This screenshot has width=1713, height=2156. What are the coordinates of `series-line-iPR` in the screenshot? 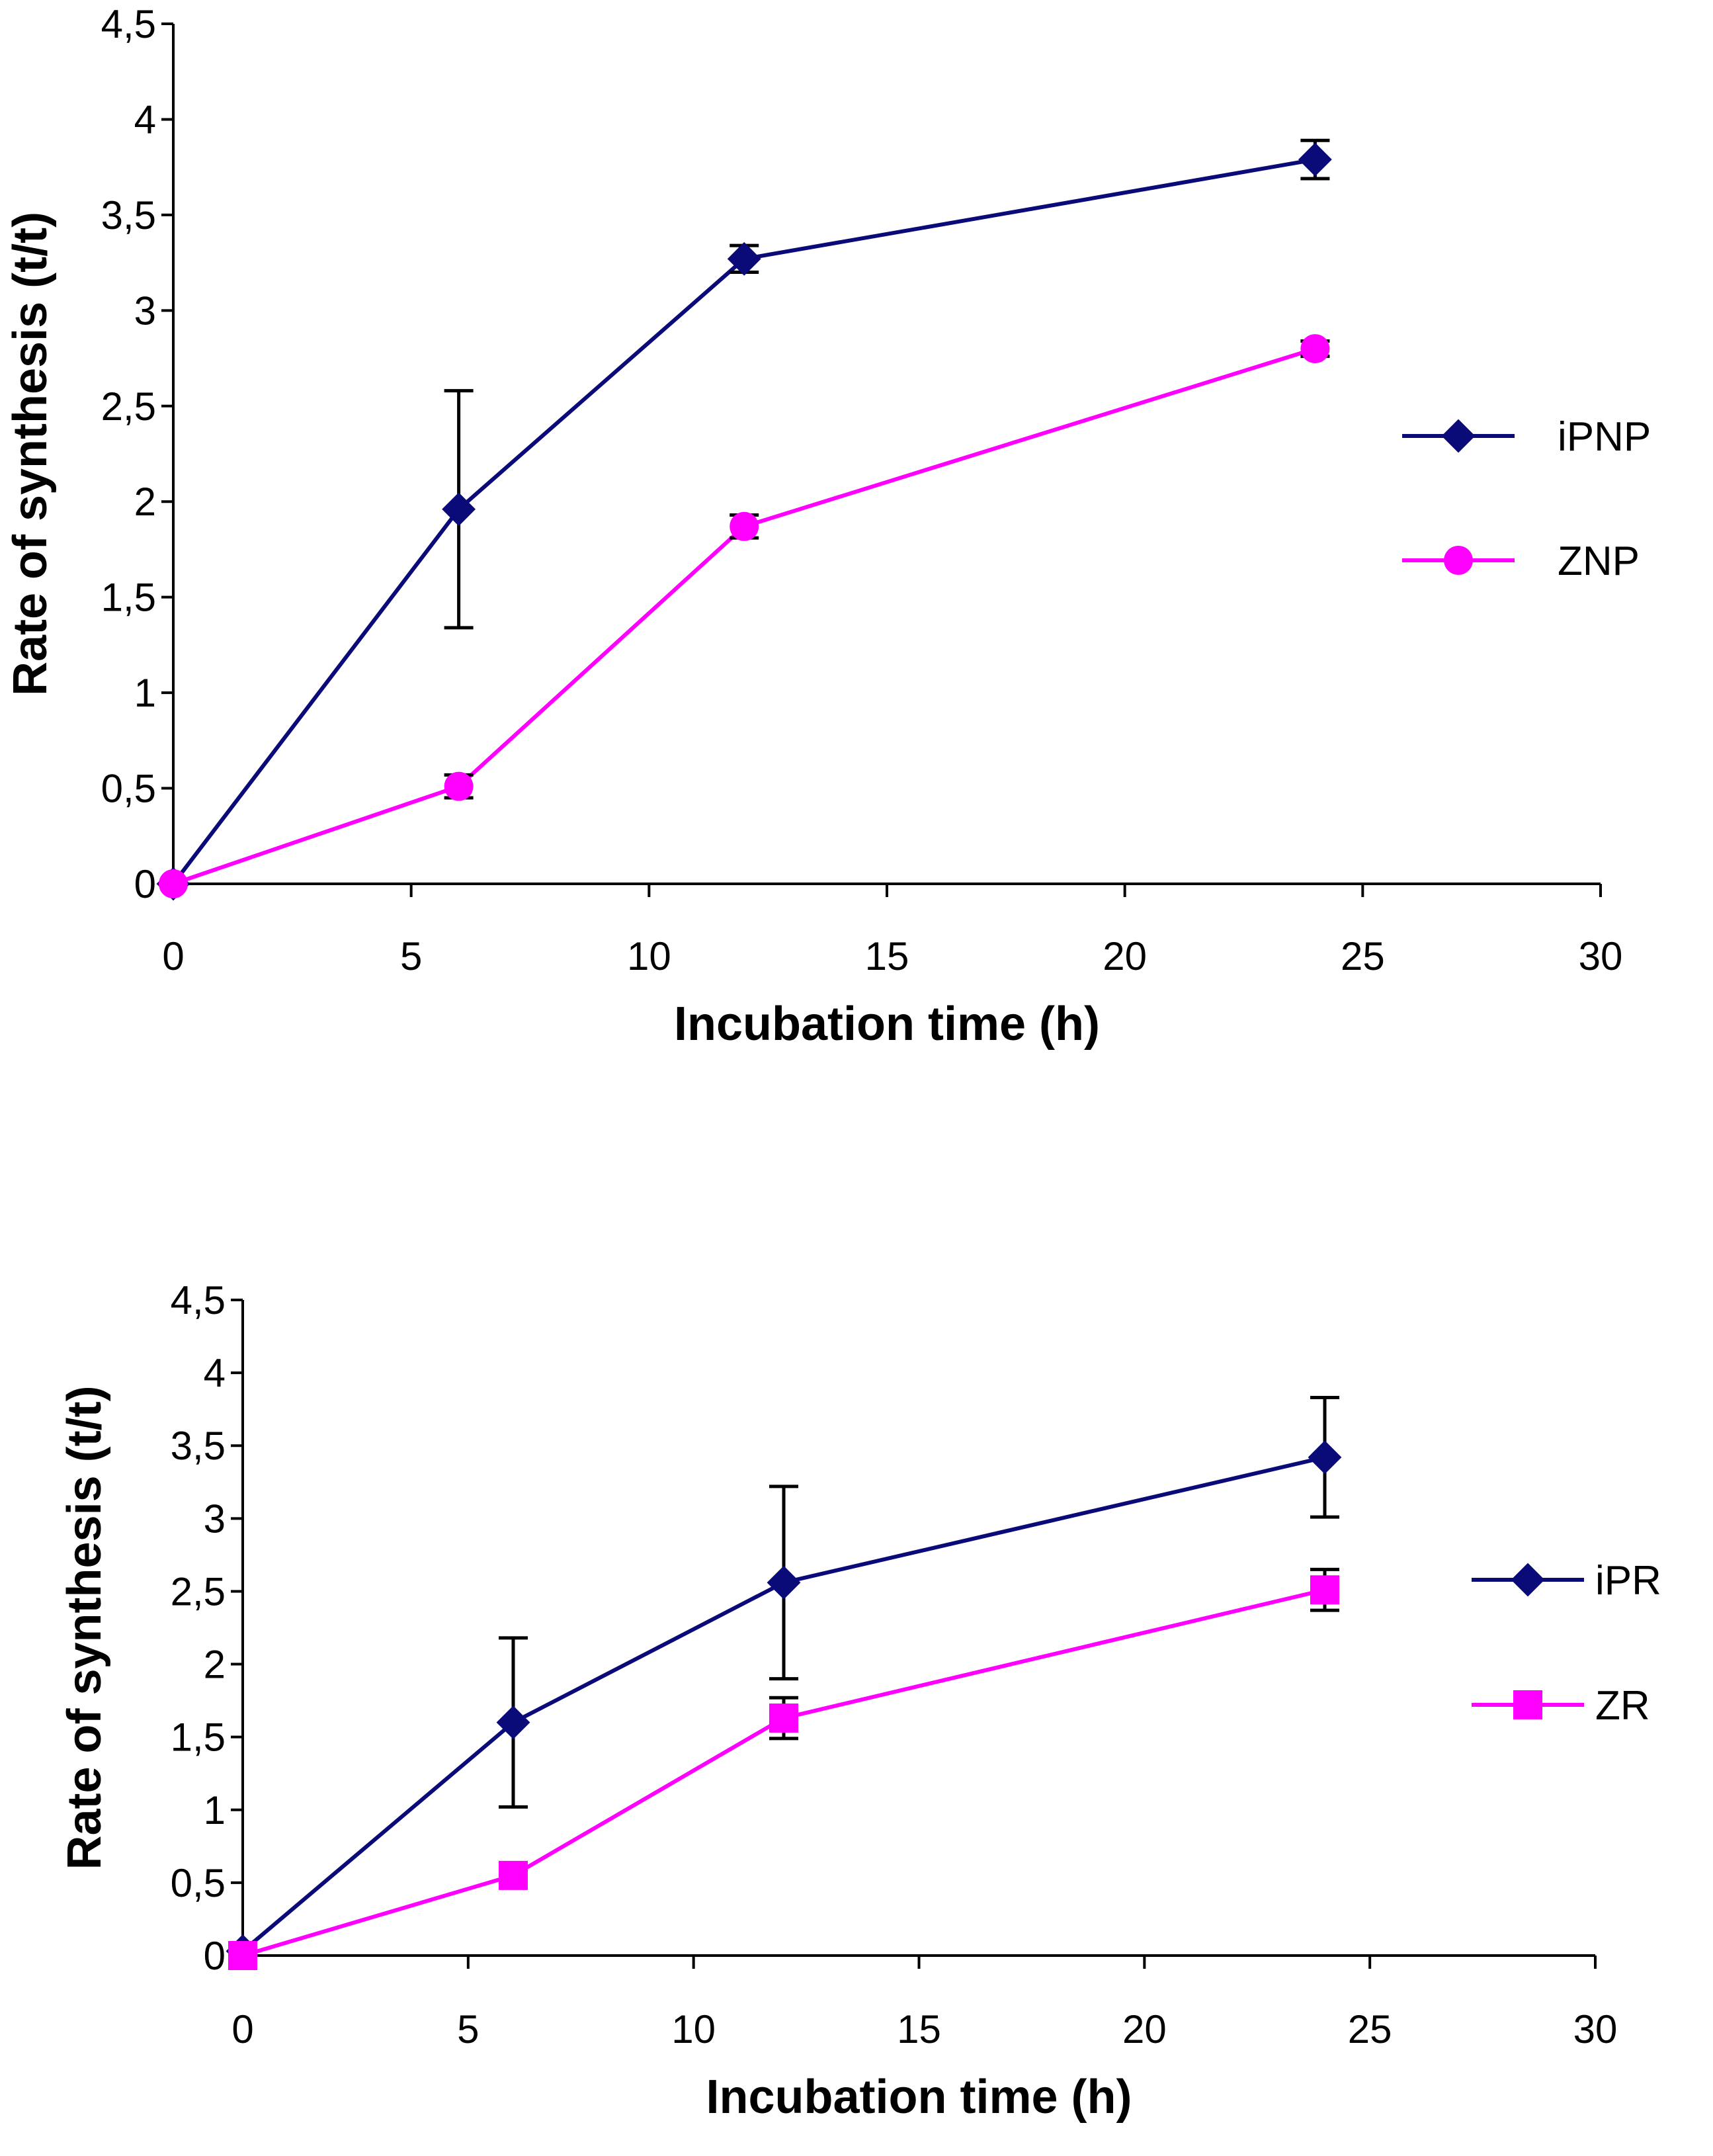 It's located at (783, 1704).